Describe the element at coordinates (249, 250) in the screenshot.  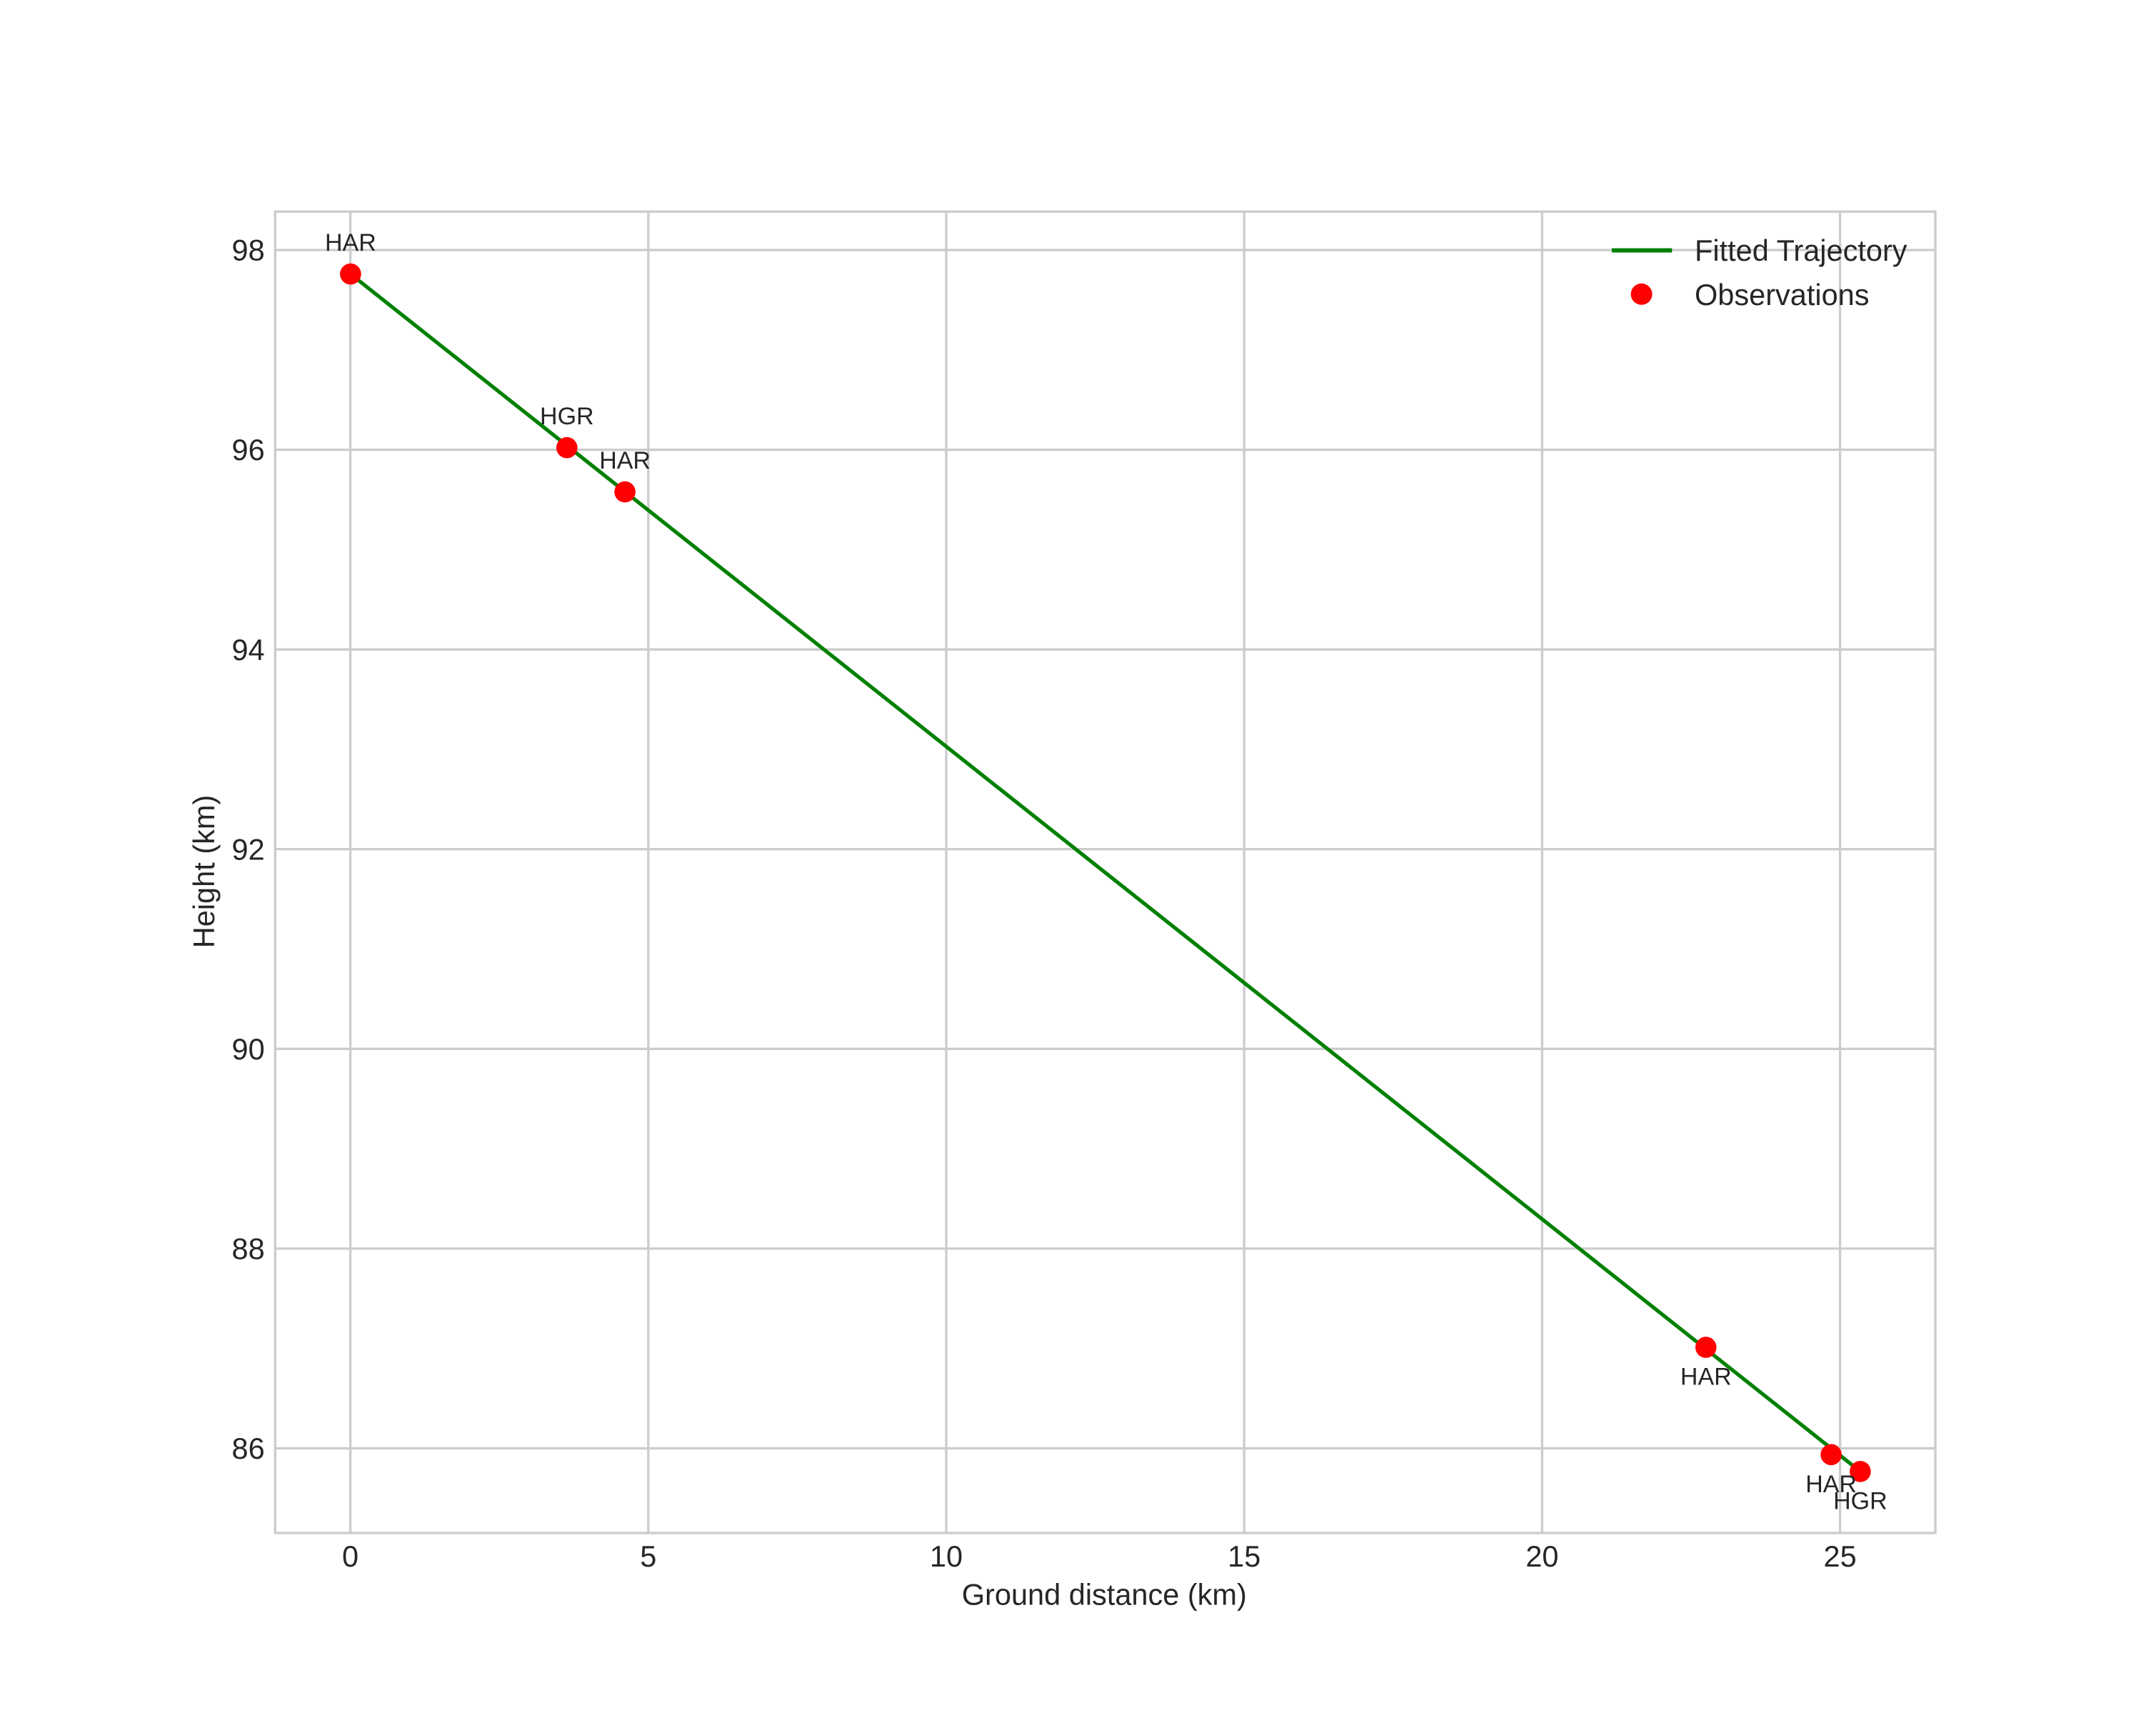
I see `svg-text: 98` at that location.